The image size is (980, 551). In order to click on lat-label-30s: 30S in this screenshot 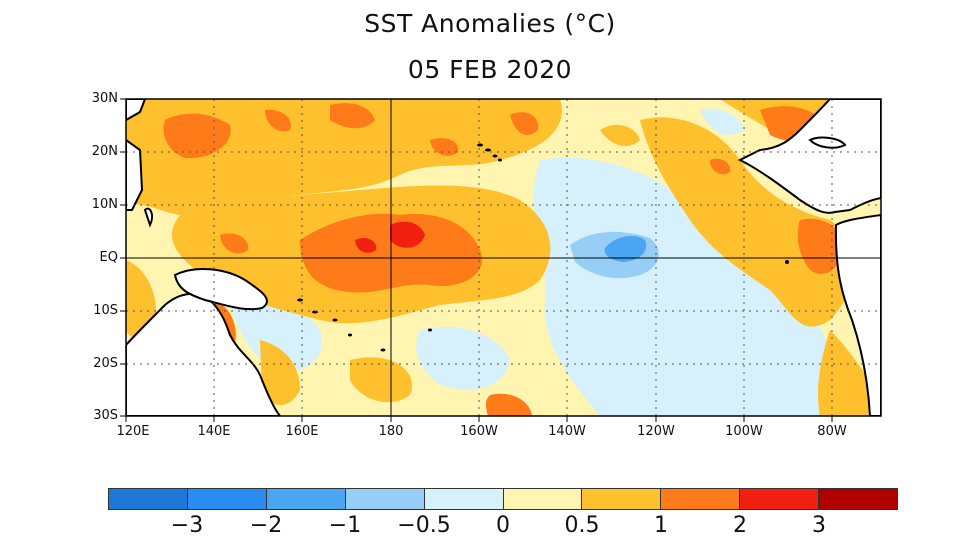, I will do `click(105, 415)`.